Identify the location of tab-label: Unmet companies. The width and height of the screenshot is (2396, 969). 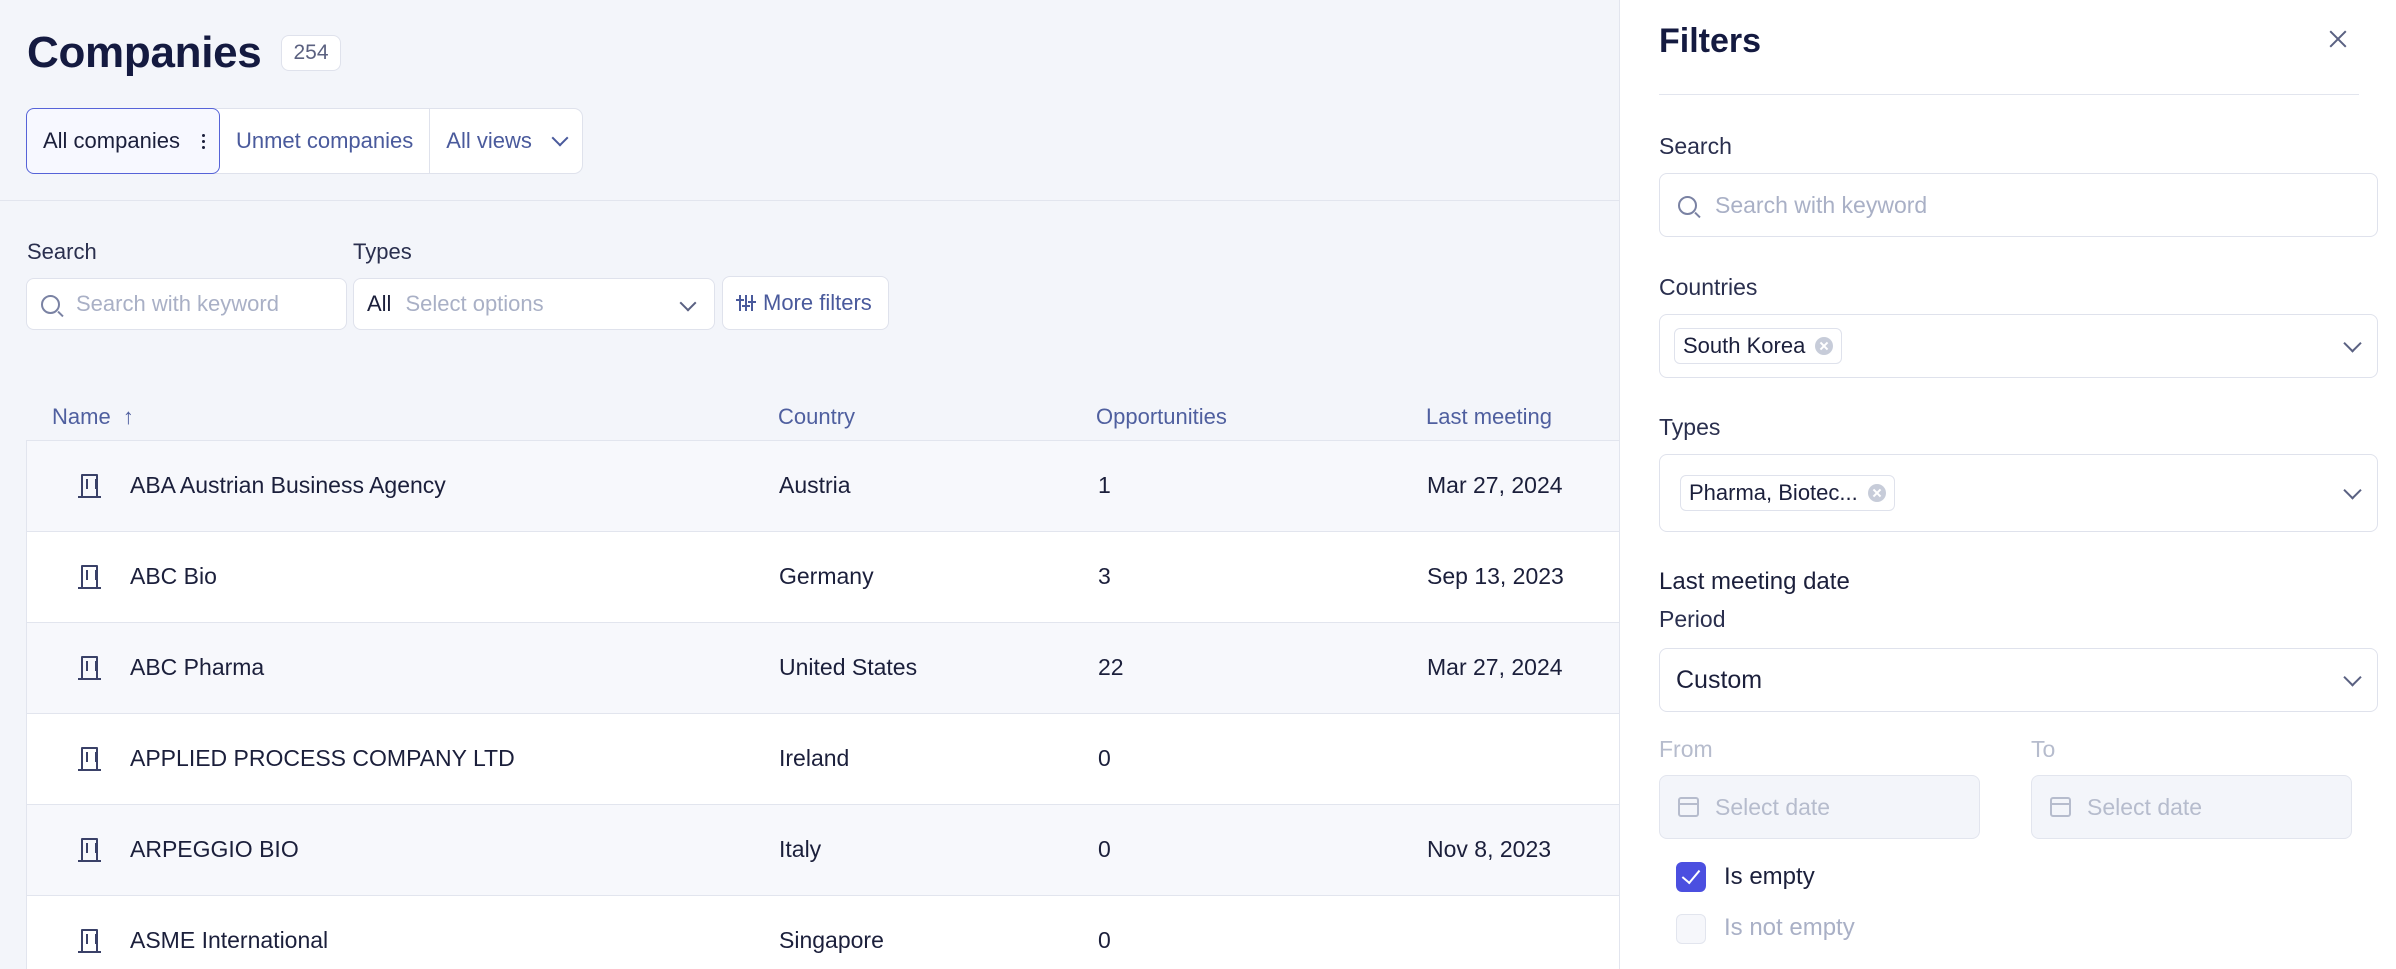
(324, 140).